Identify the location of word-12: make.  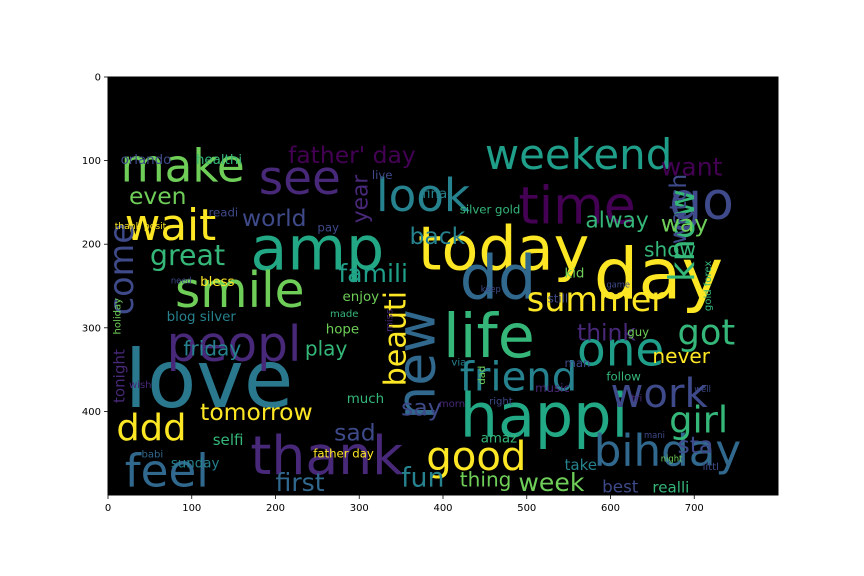
(183, 166).